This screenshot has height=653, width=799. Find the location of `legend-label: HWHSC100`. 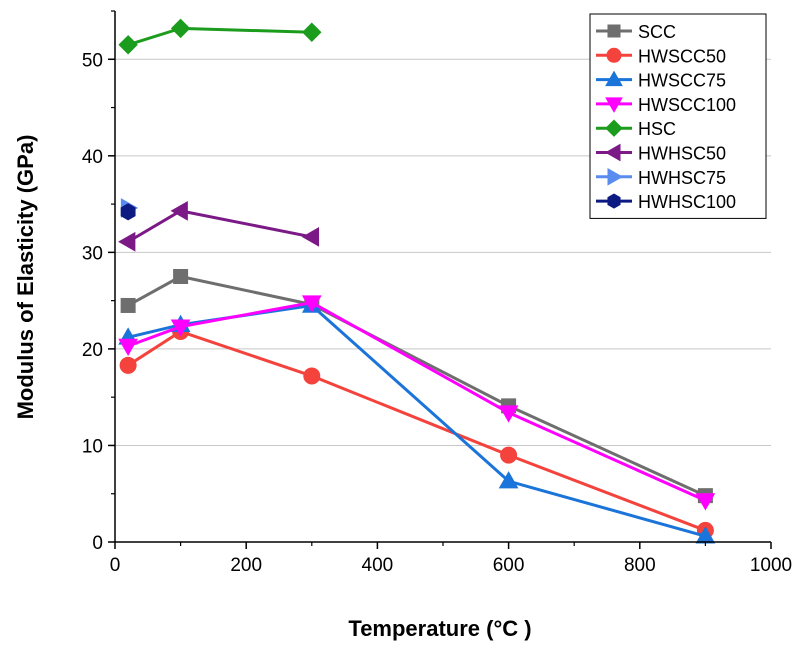

legend-label: HWHSC100 is located at coordinates (687, 202).